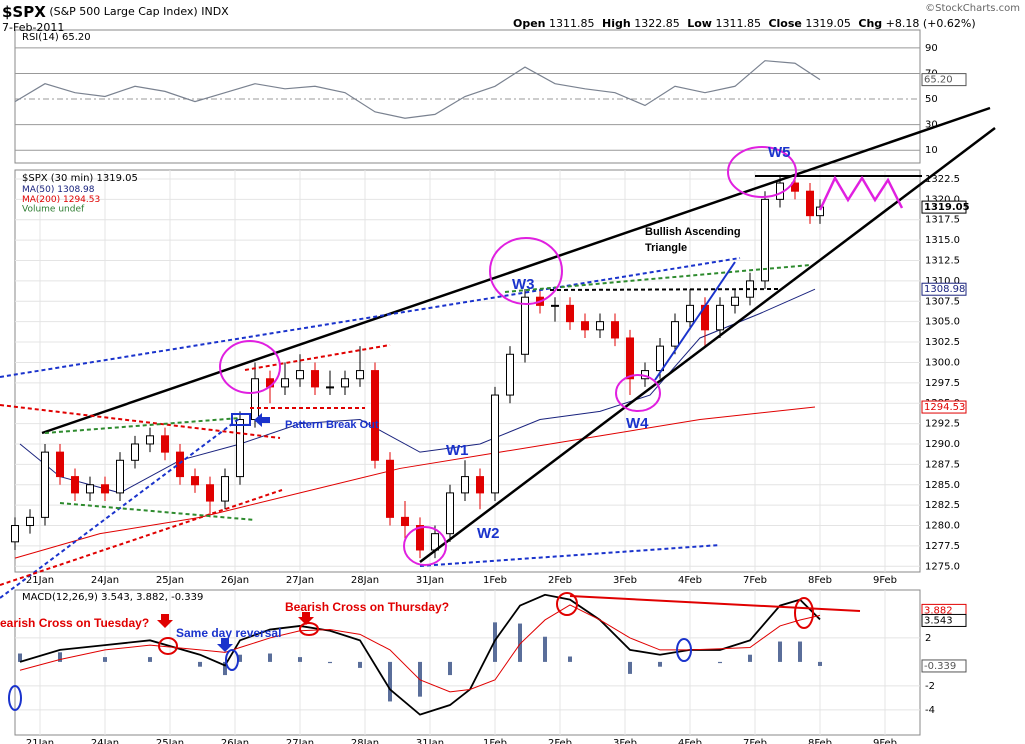  I want to click on quote-label: Low, so click(699, 23).